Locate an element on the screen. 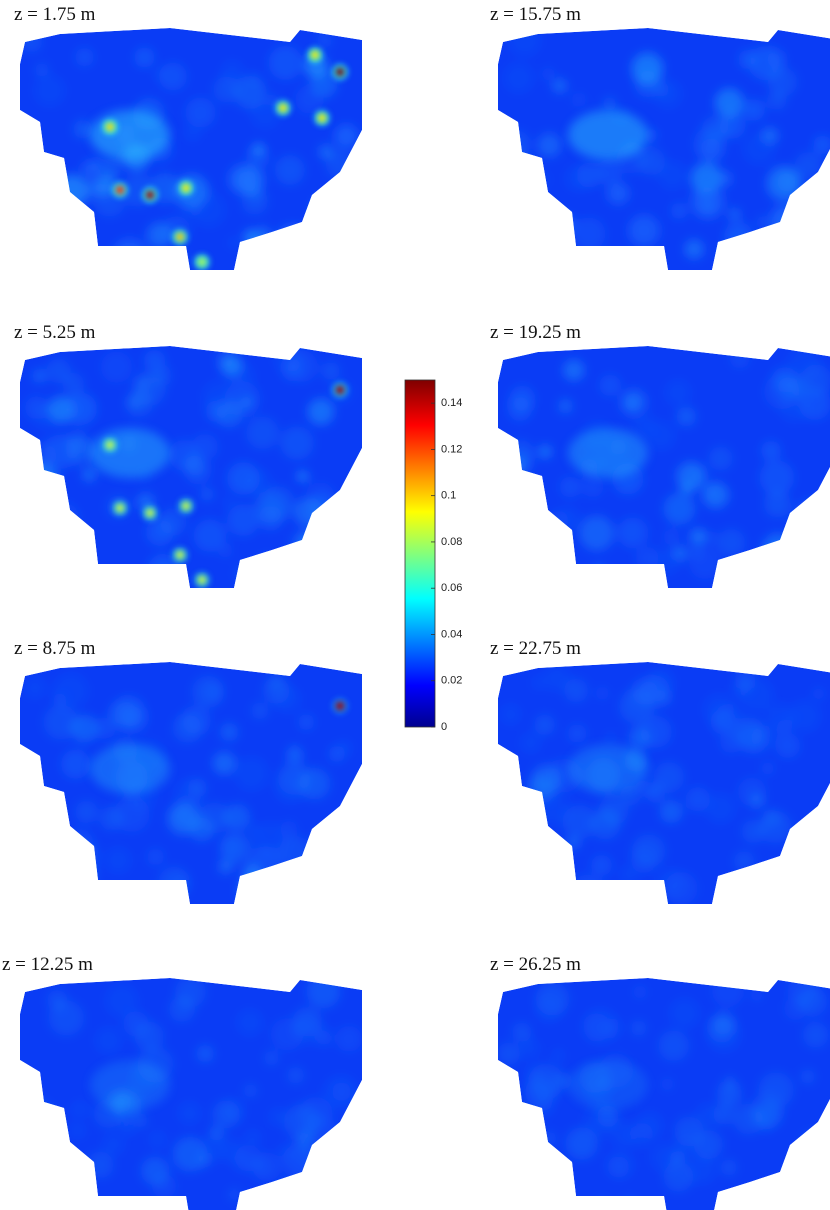 The image size is (830, 1210). panel-title: z = 5.25 m is located at coordinates (55, 332).